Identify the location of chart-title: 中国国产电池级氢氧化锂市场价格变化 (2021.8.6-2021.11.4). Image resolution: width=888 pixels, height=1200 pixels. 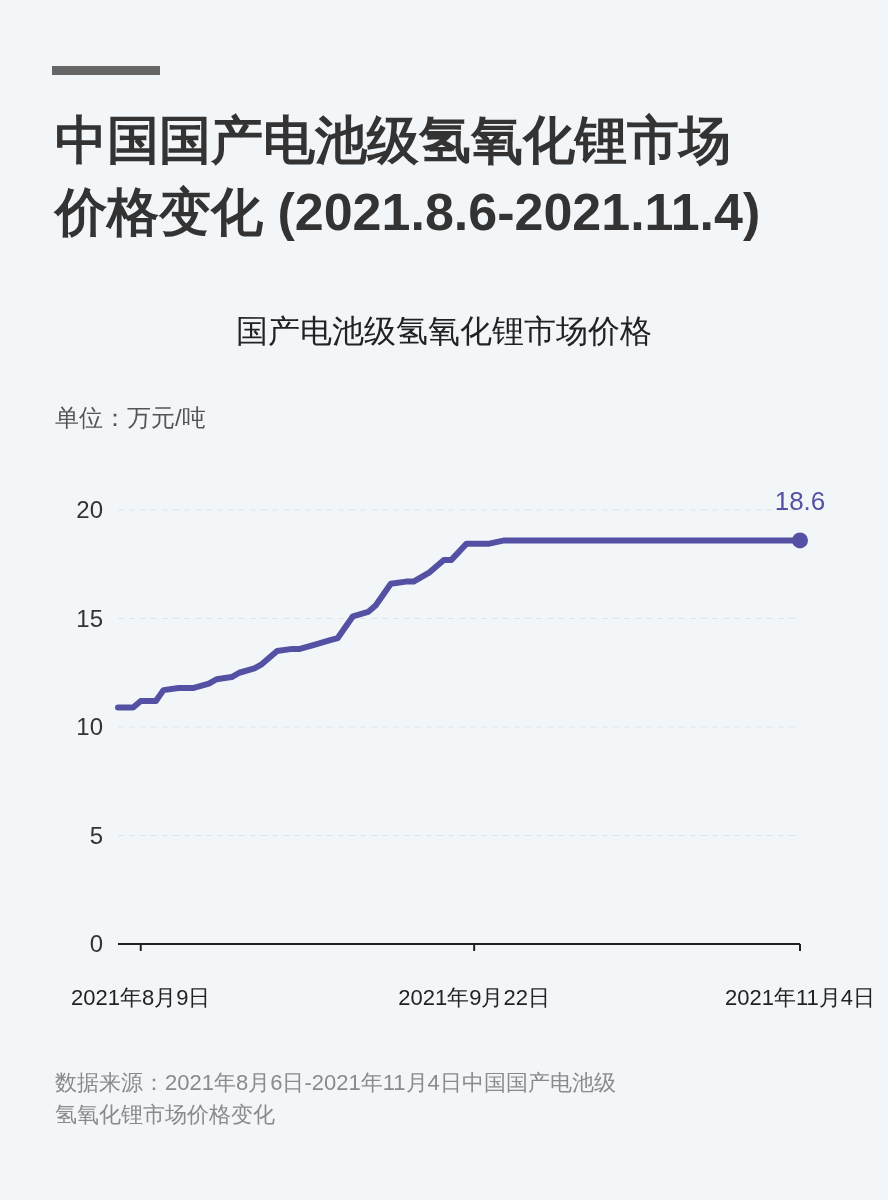
(407, 176).